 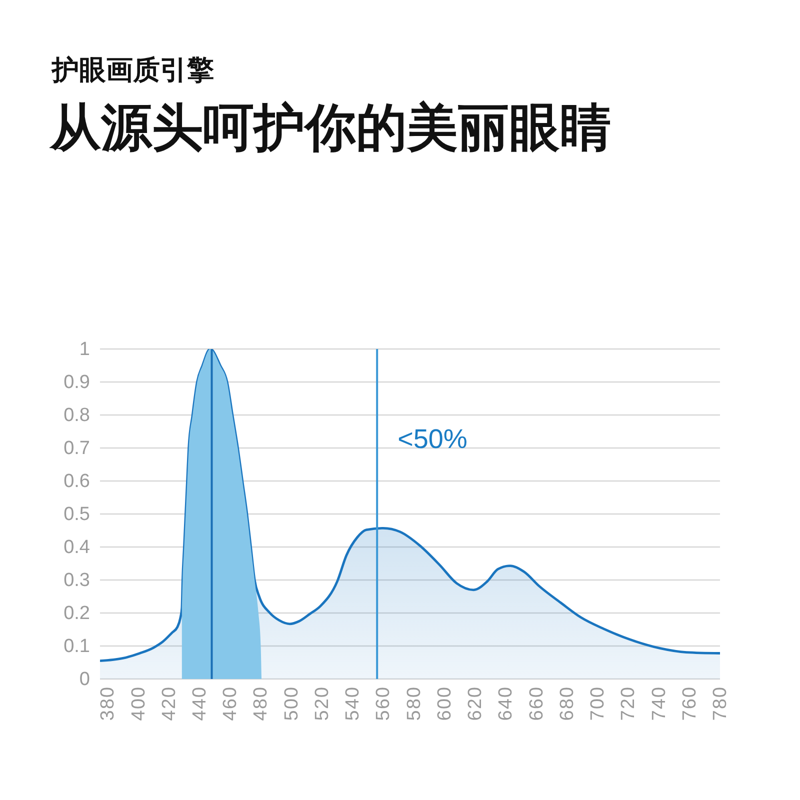 I want to click on x-tick-label: 720, so click(x=628, y=703).